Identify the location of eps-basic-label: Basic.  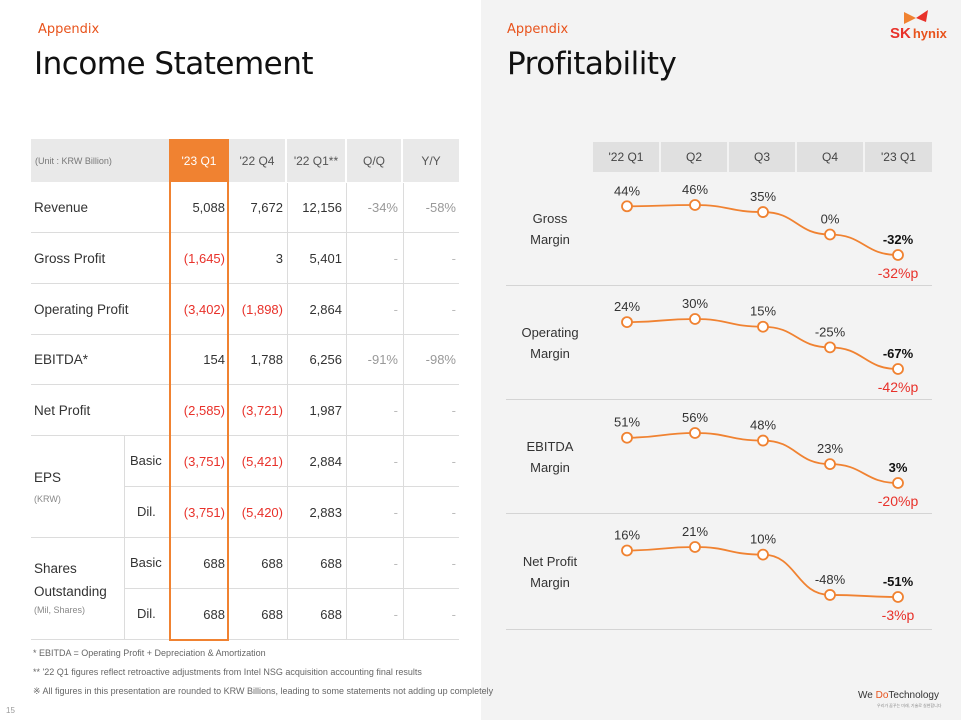
(146, 460).